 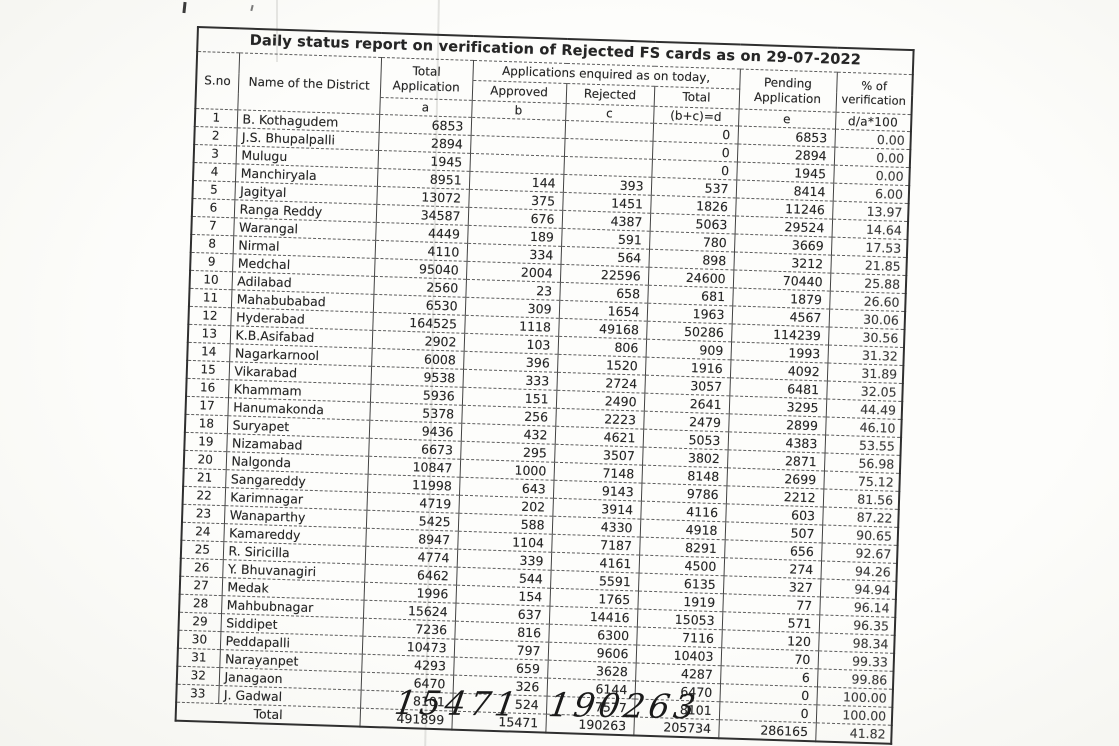 I want to click on cell-sno: 30, so click(x=199, y=640).